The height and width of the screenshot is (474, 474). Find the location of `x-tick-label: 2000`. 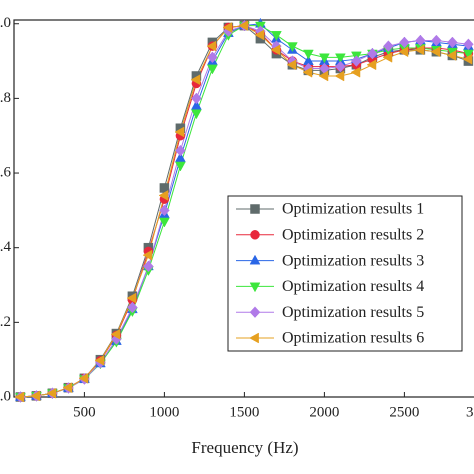

x-tick-label: 2000 is located at coordinates (324, 412).